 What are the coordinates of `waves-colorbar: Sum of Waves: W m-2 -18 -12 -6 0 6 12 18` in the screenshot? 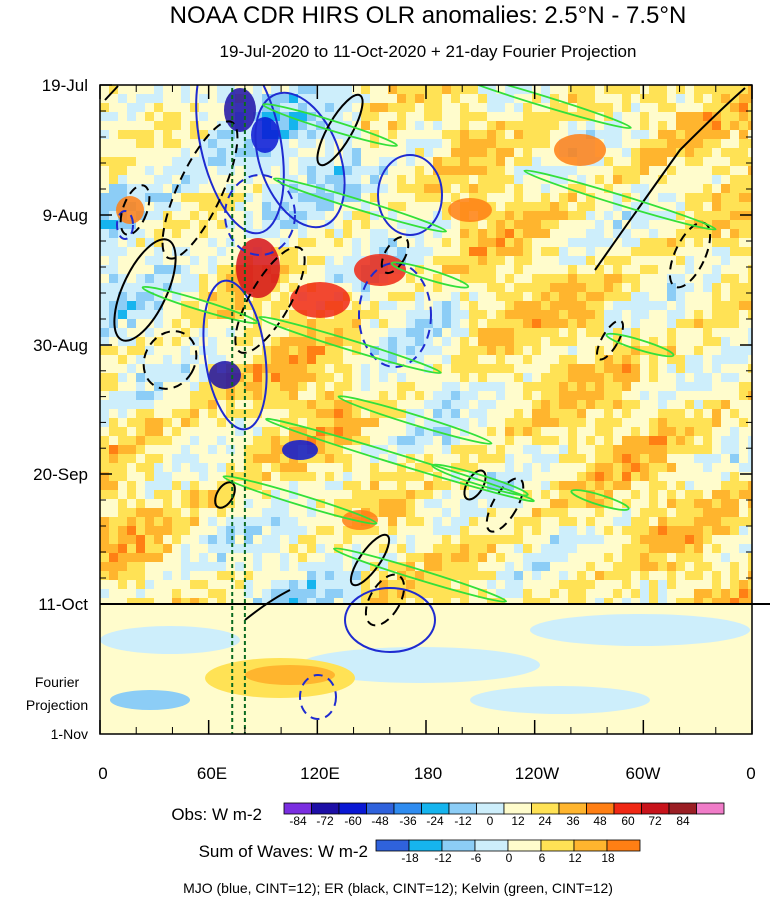 It's located at (420, 852).